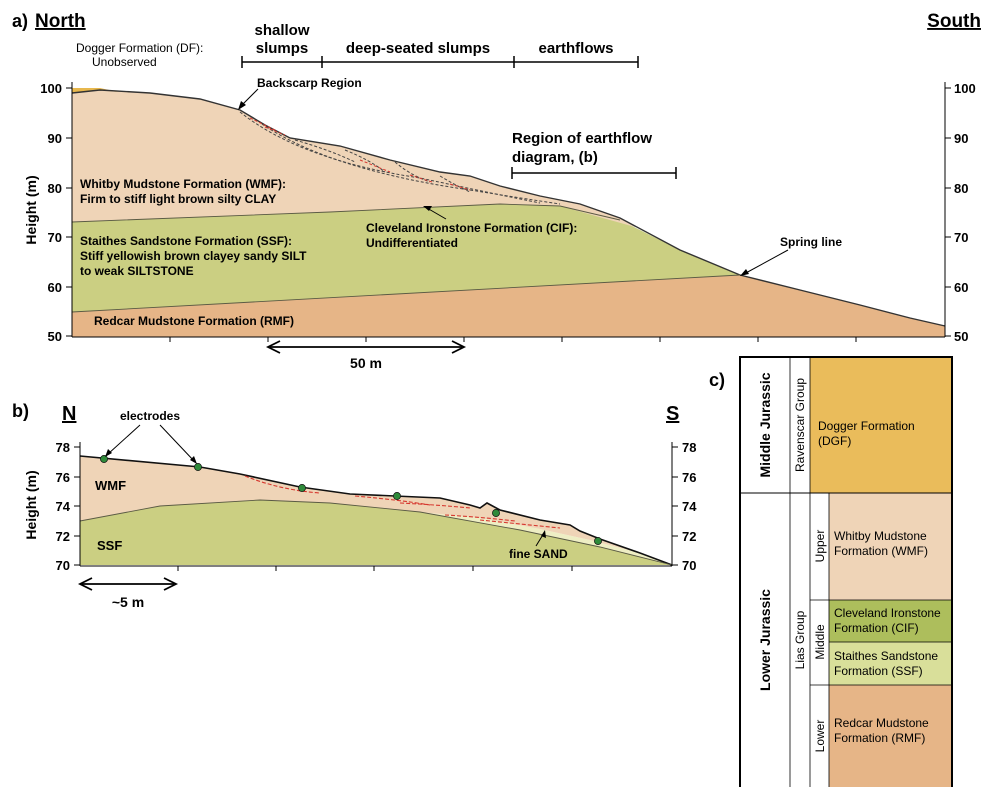 The width and height of the screenshot is (983, 787). I want to click on electrodes, so click(351, 500).